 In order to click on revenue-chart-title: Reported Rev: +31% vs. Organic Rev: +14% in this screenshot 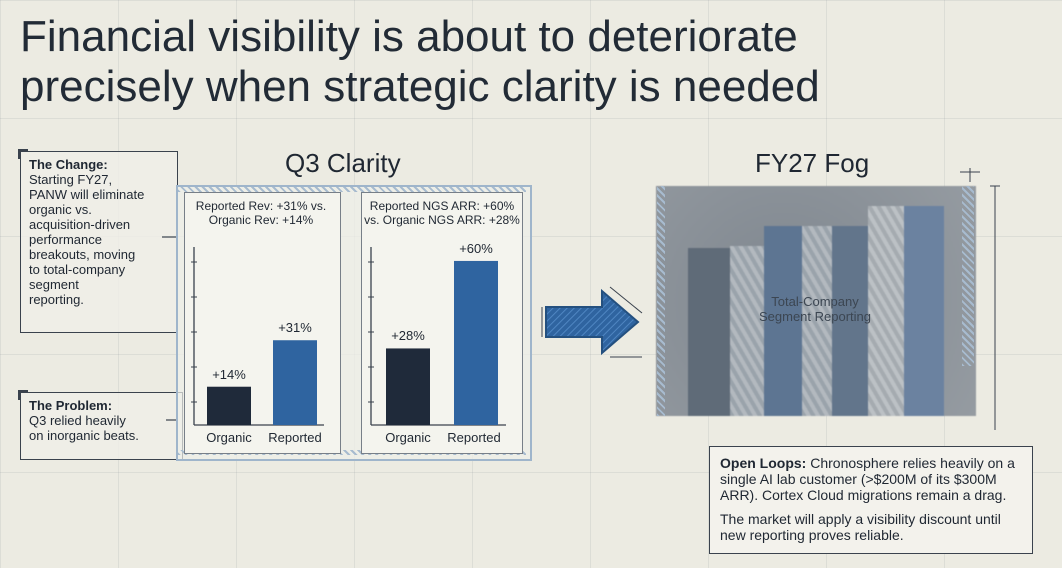, I will do `click(261, 213)`.